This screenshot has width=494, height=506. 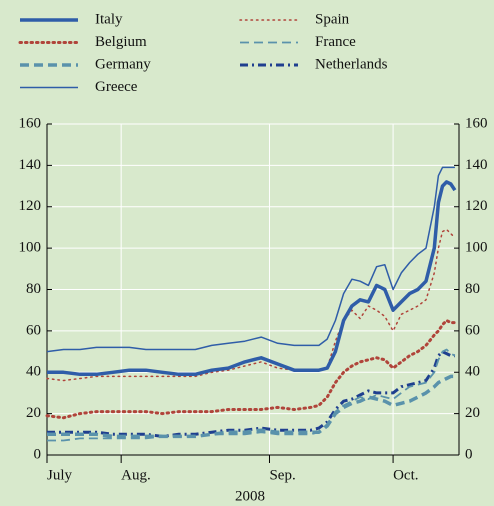 I want to click on y2-tick-label: 20, so click(x=472, y=413).